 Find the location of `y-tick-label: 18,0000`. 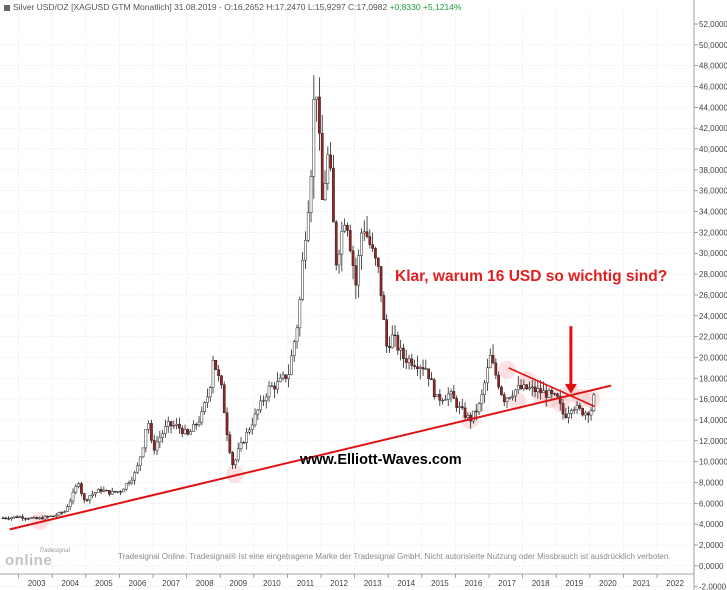

y-tick-label: 18,0000 is located at coordinates (713, 378).